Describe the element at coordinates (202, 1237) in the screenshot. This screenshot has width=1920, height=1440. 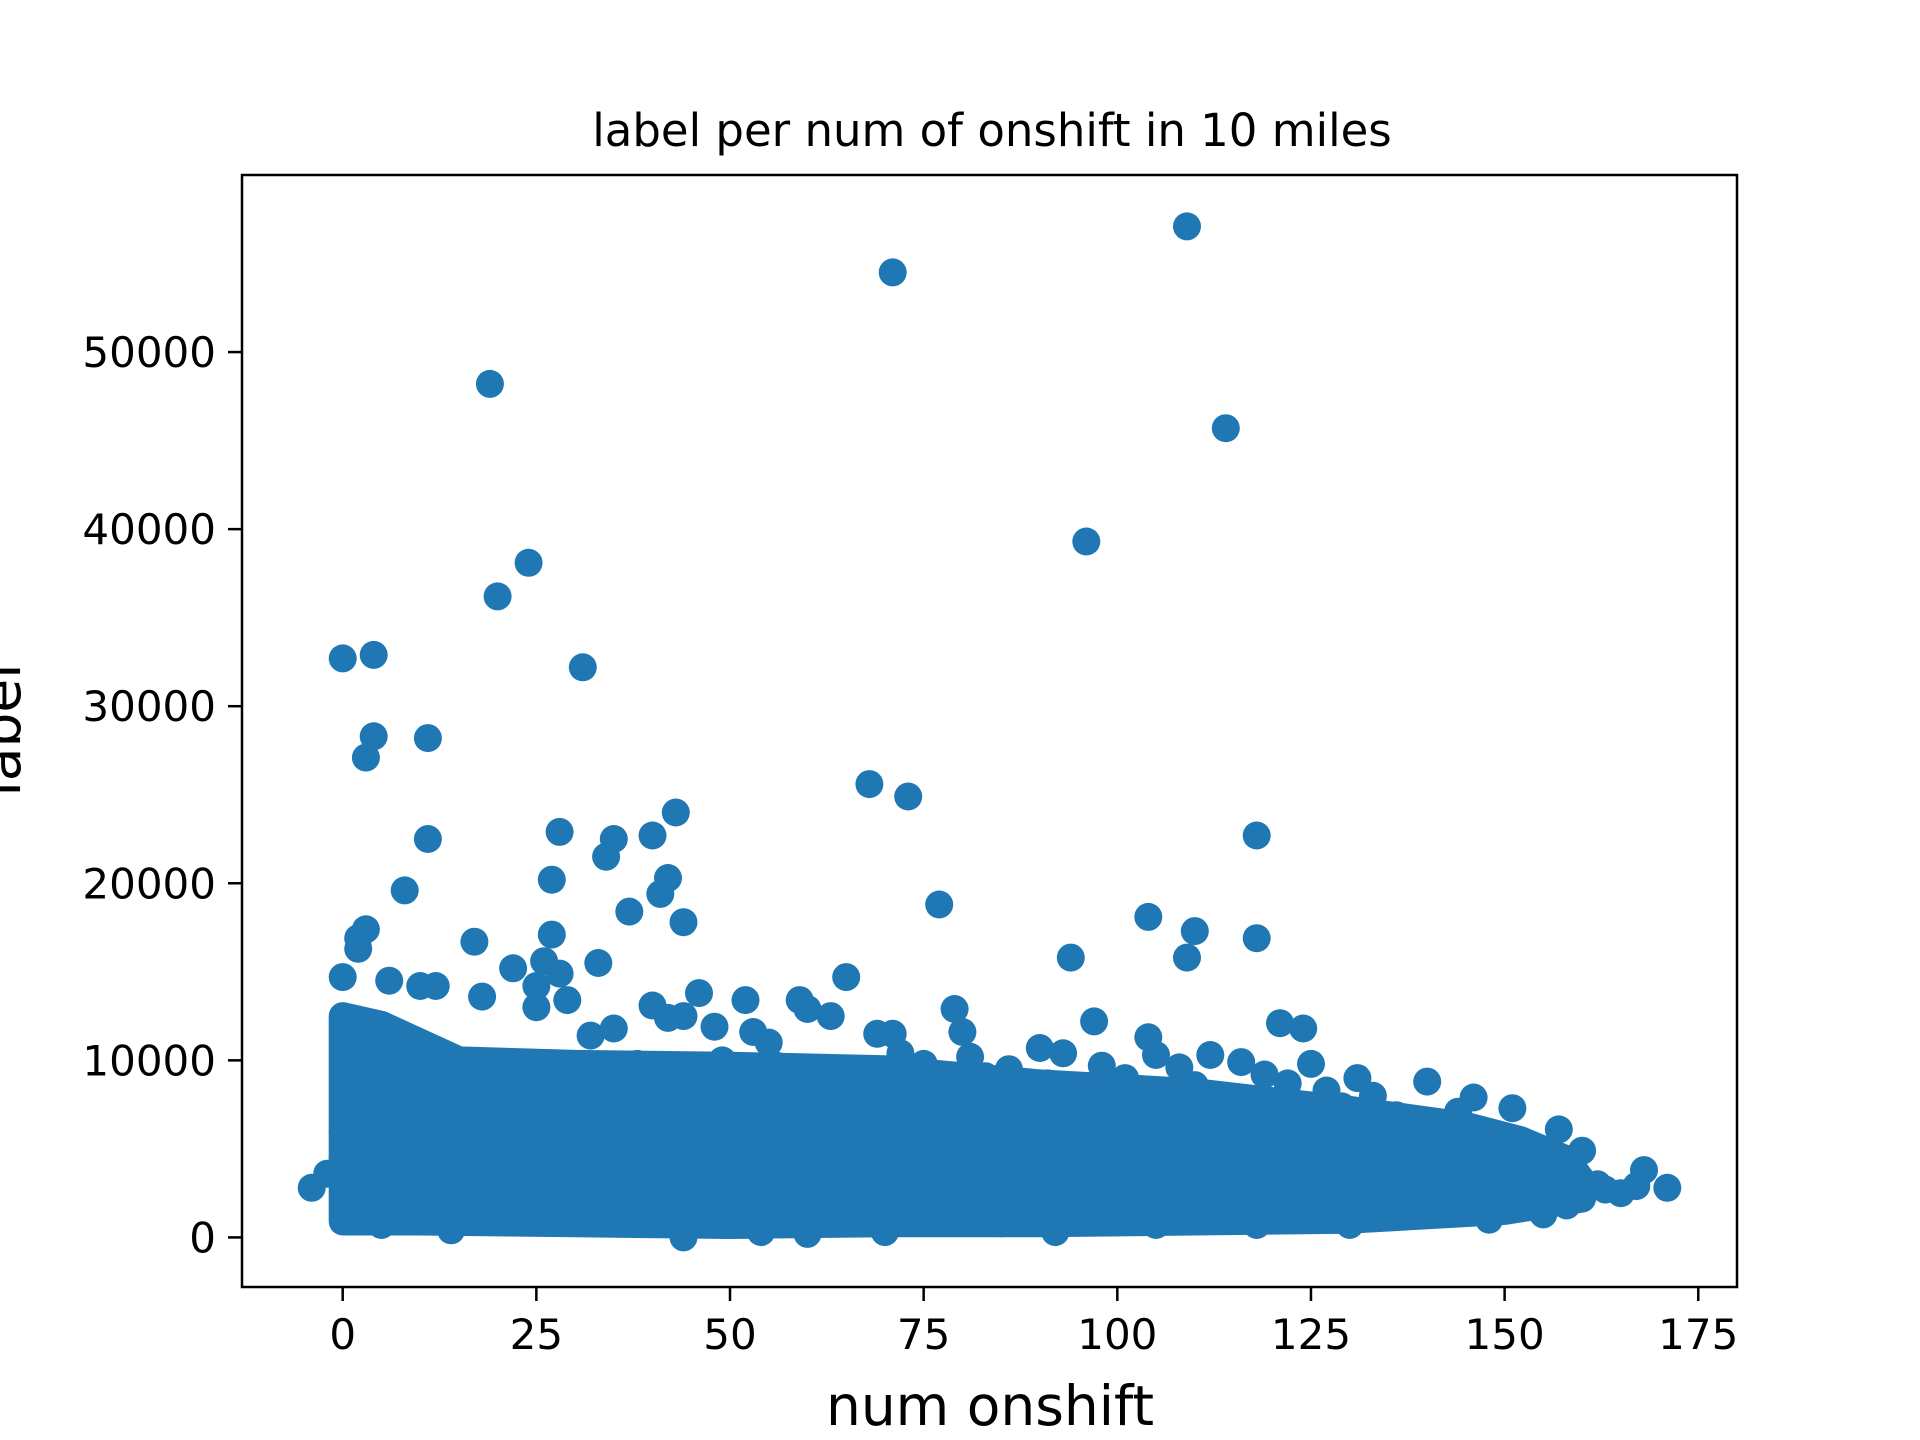
I see `y-tick-label: 0` at that location.